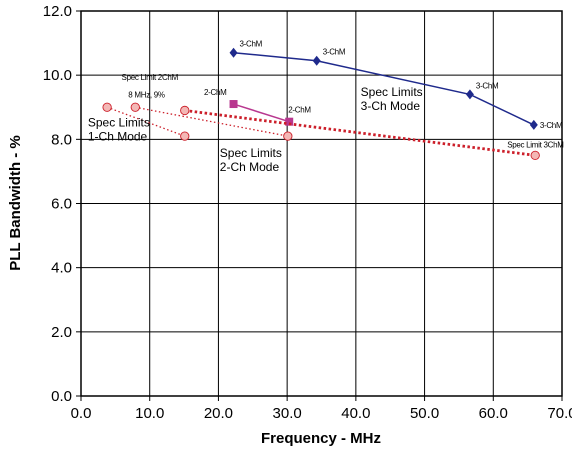 This screenshot has height=450, width=572. I want to click on series-4: Spec Limit 3ChM, so click(372, 133).